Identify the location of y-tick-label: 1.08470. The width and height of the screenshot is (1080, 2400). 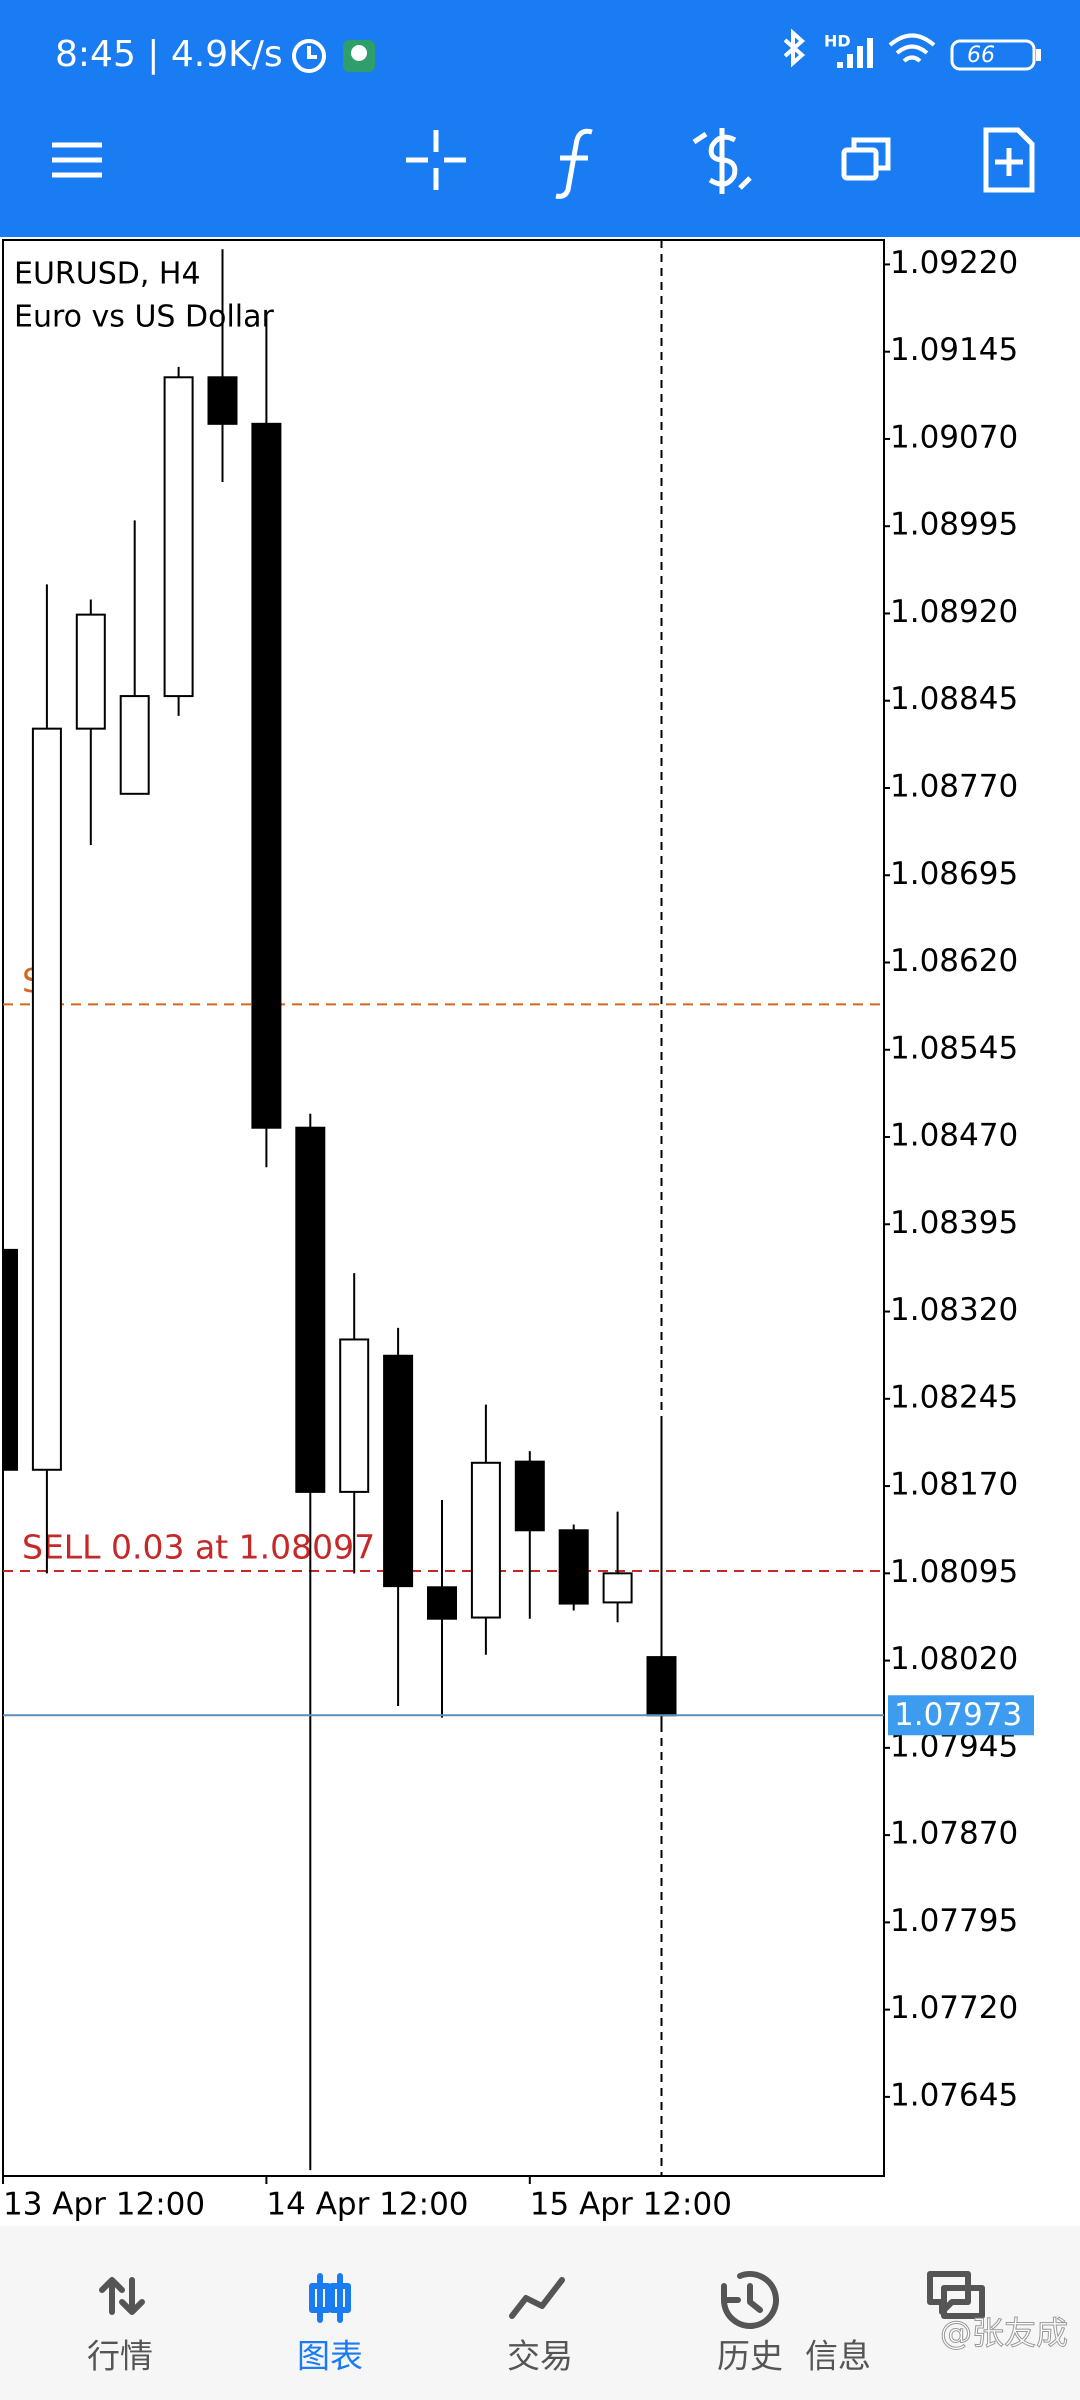
(954, 1136).